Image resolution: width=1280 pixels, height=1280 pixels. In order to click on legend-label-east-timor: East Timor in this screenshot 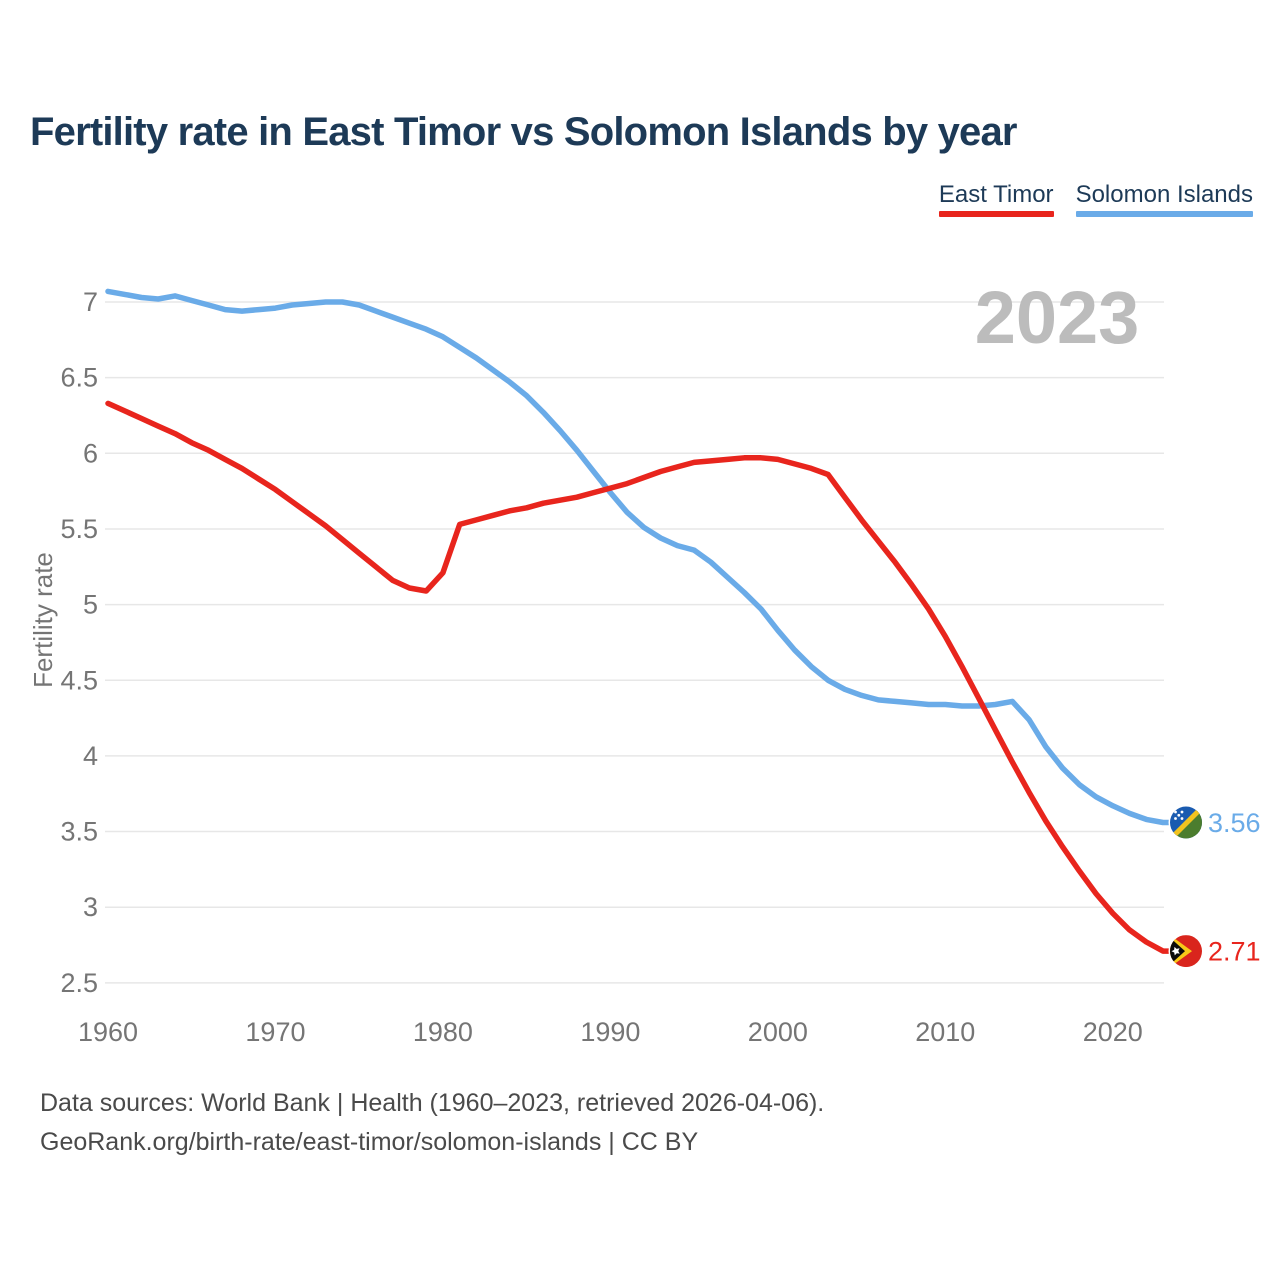, I will do `click(996, 194)`.